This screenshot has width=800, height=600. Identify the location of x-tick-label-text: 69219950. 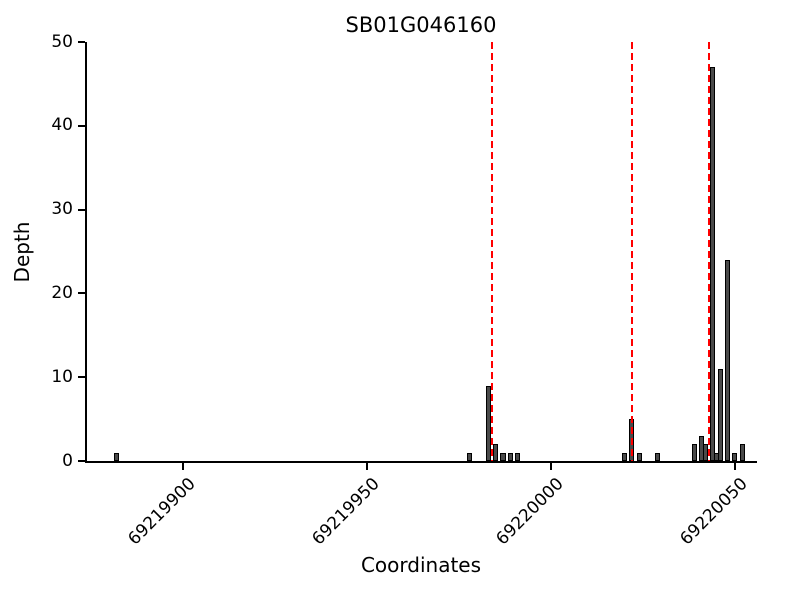
(346, 512).